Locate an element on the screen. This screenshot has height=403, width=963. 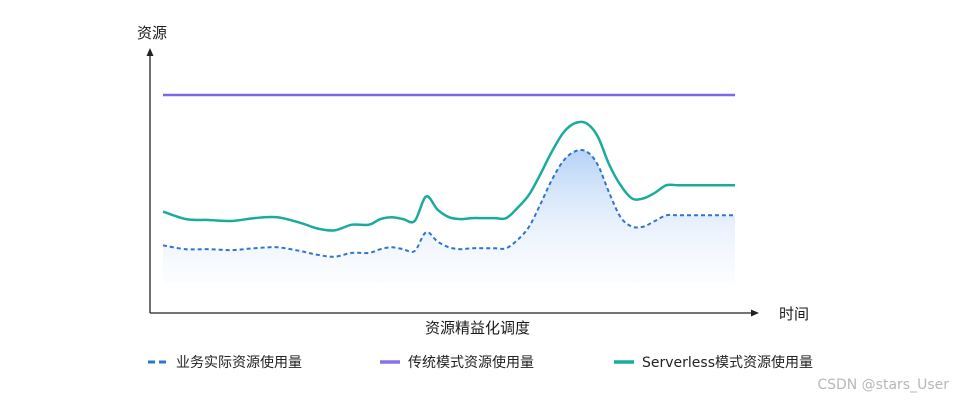
x-axis-arrow is located at coordinates (755, 313).